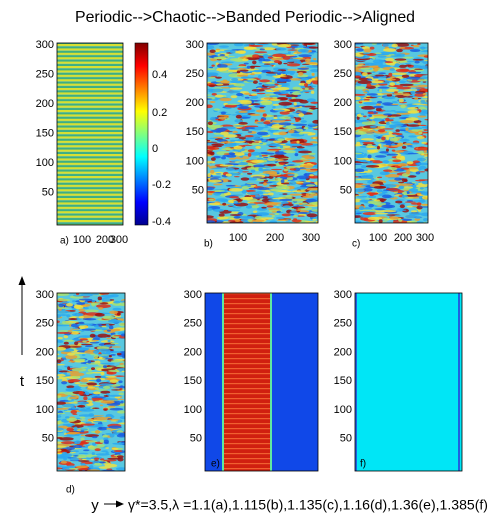 The height and width of the screenshot is (522, 493). I want to click on vertical-axis-label: t, so click(22, 381).